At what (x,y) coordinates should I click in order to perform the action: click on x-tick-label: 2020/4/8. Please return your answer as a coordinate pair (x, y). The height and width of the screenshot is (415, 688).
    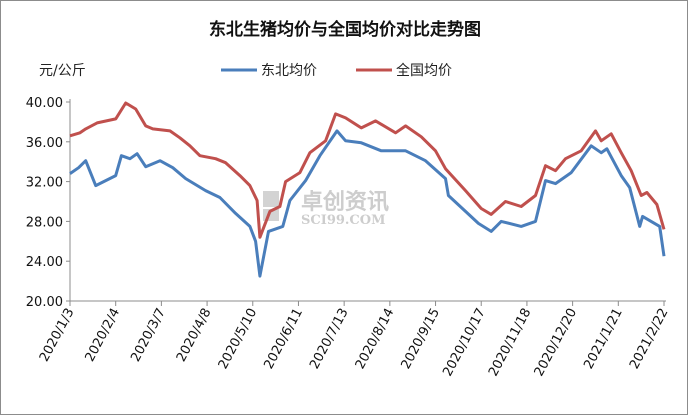
    Looking at the image, I should click on (194, 335).